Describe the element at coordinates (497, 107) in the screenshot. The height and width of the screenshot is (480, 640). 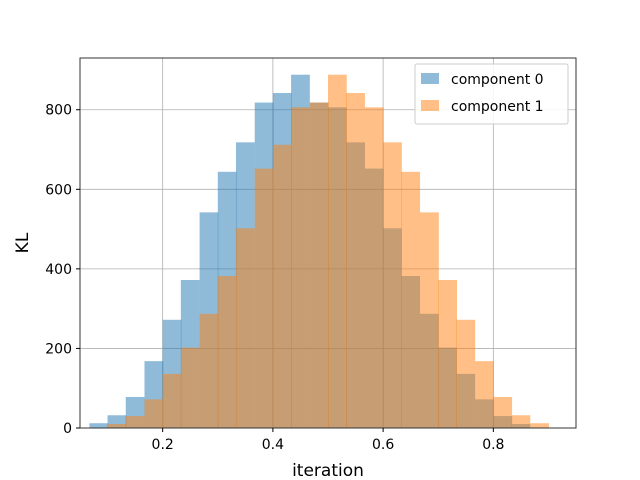
I see `legend-label-component-1: component 1` at that location.